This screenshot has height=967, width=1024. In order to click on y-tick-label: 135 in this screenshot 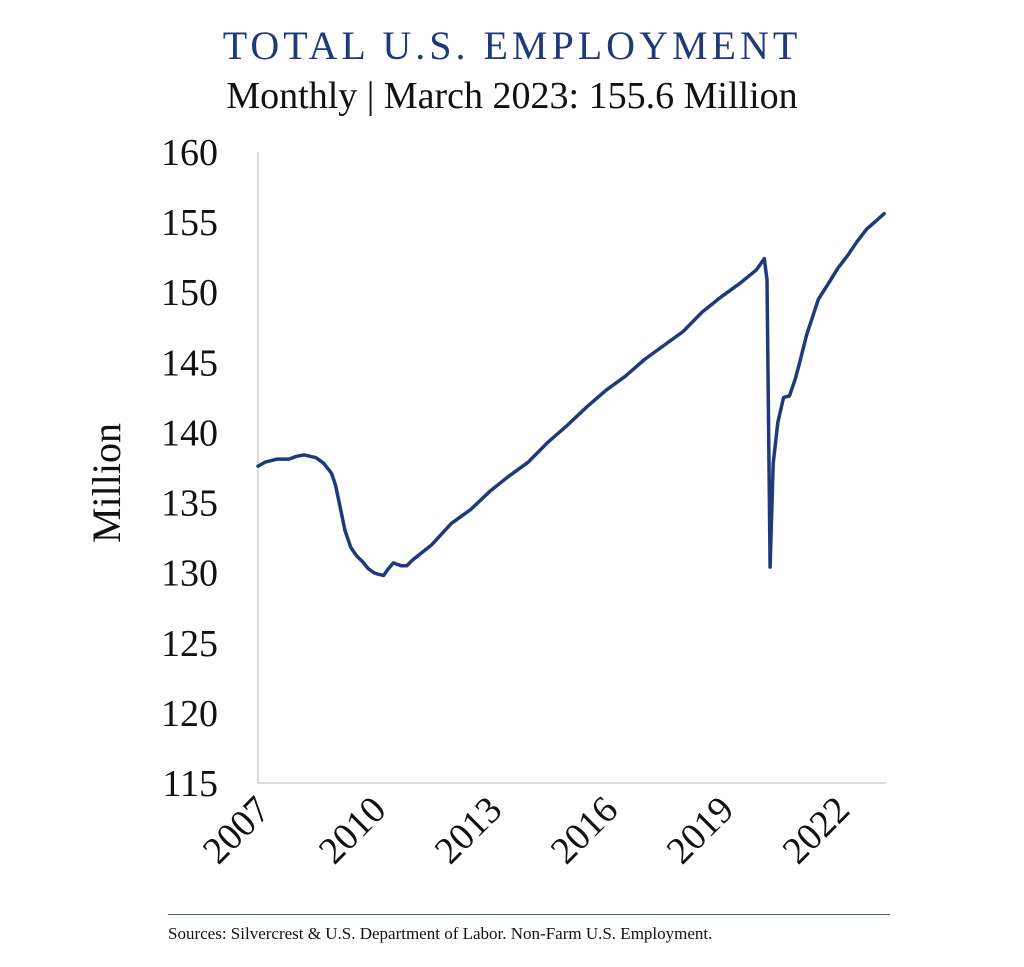, I will do `click(189, 504)`.